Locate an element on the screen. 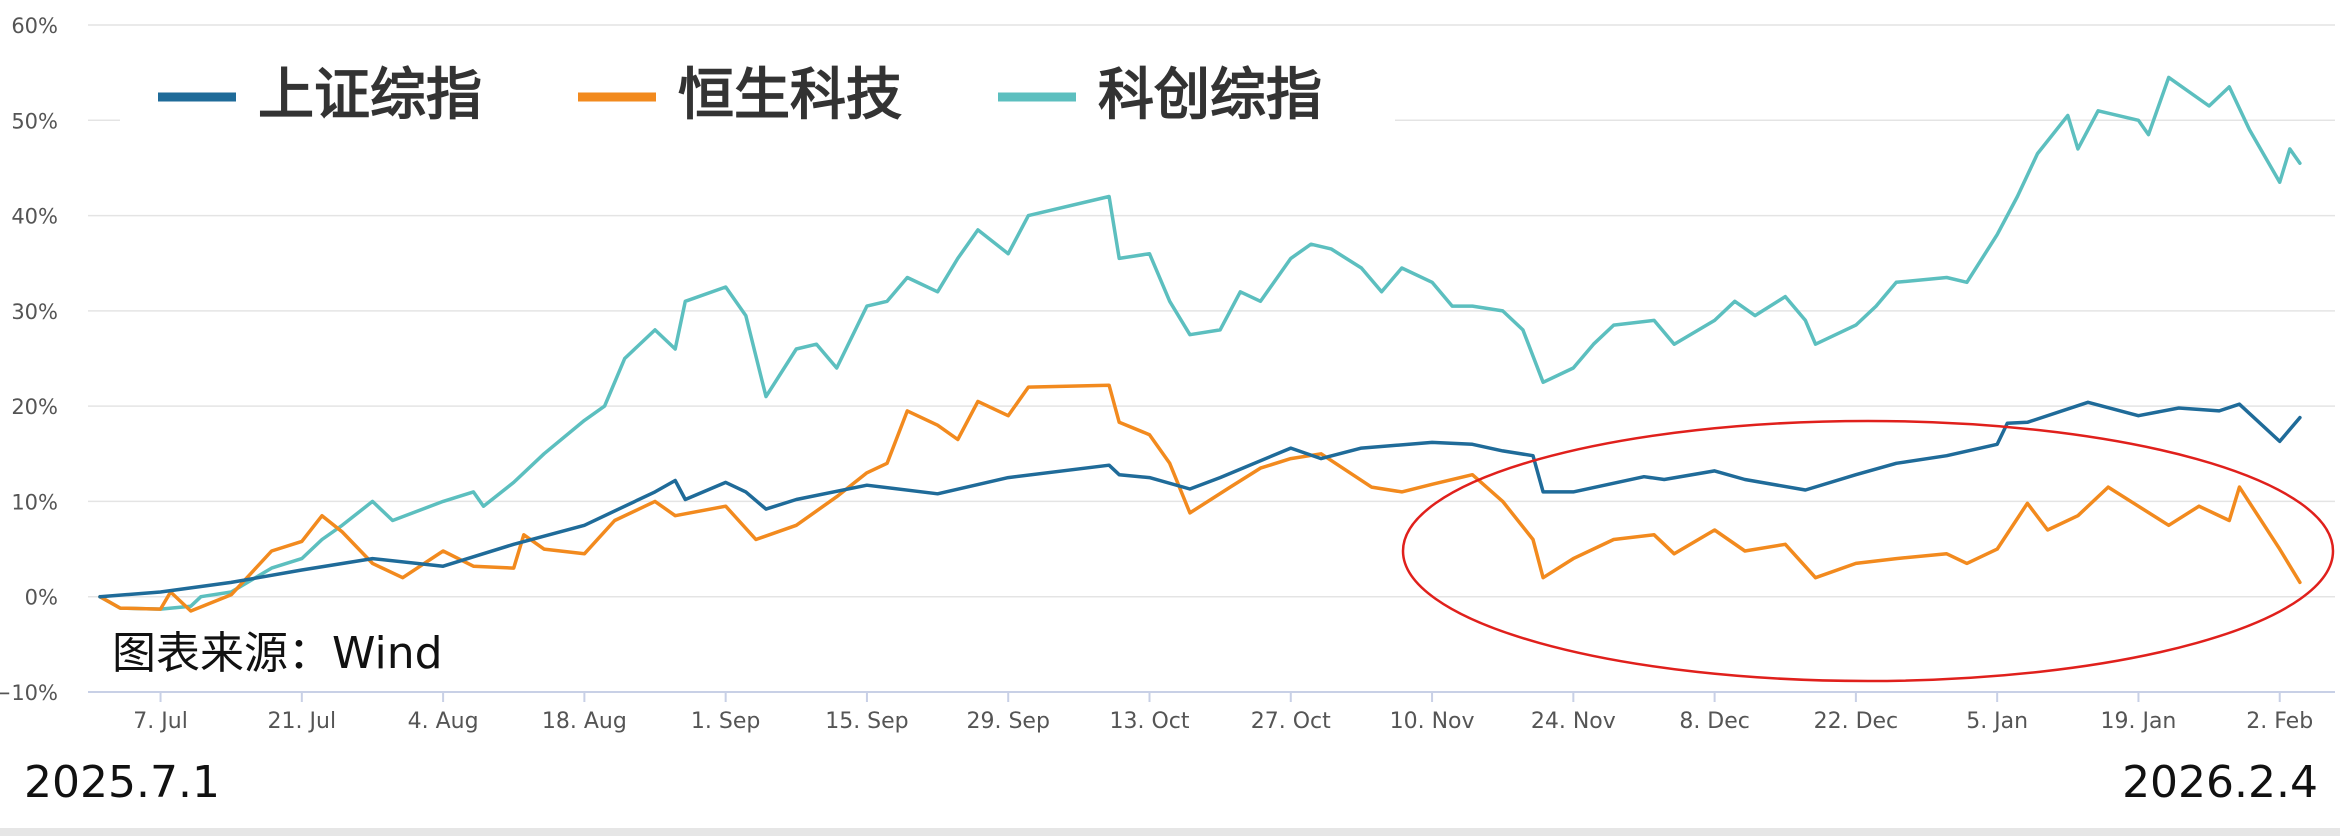  x-tick-label: 7. Jul is located at coordinates (160, 721).